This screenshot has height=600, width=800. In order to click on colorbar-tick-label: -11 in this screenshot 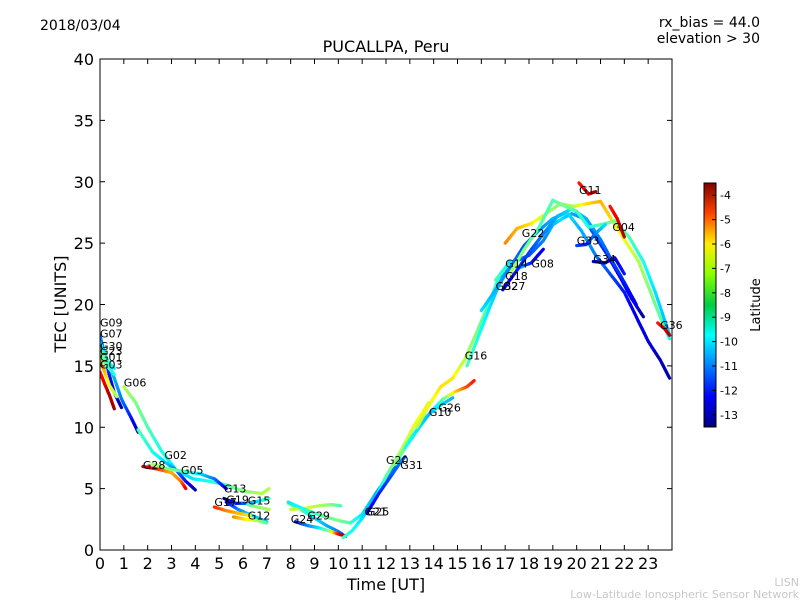, I will do `click(729, 366)`.